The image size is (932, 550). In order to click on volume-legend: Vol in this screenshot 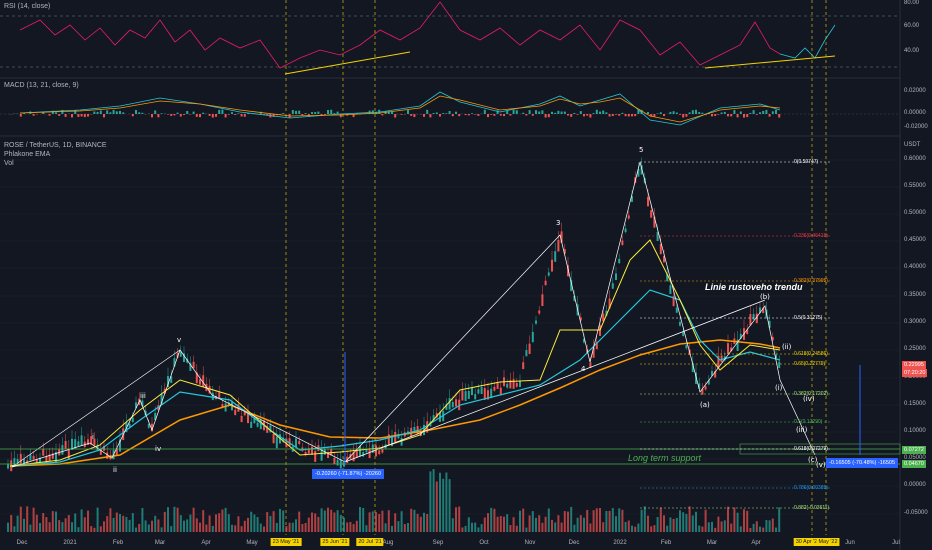, I will do `click(9, 163)`.